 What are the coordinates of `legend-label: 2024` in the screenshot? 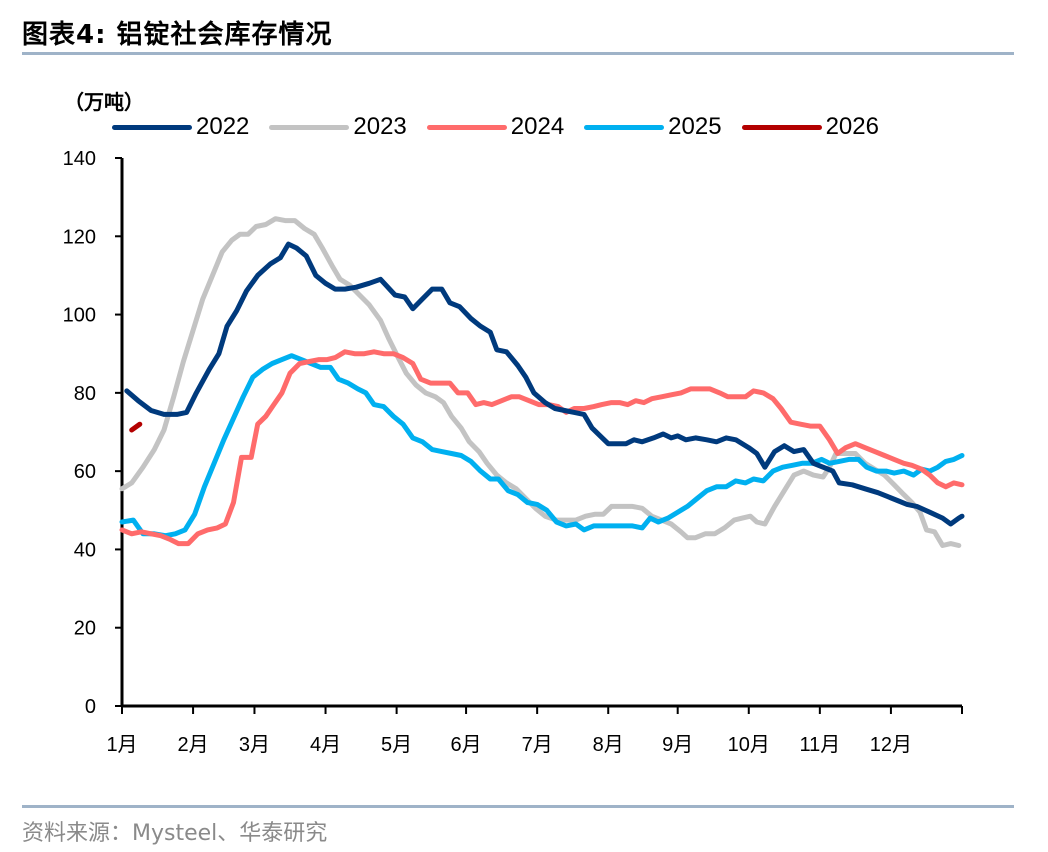 It's located at (537, 126).